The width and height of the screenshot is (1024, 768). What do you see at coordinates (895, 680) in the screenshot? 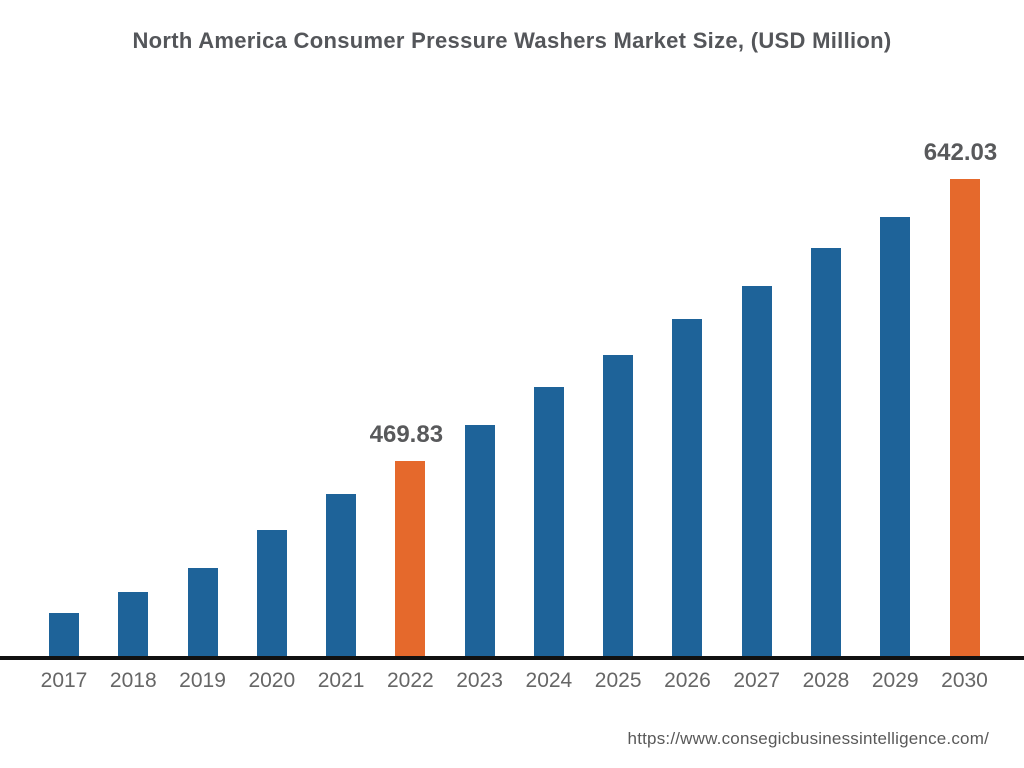
I see `x-tick-2029: 2029` at bounding box center [895, 680].